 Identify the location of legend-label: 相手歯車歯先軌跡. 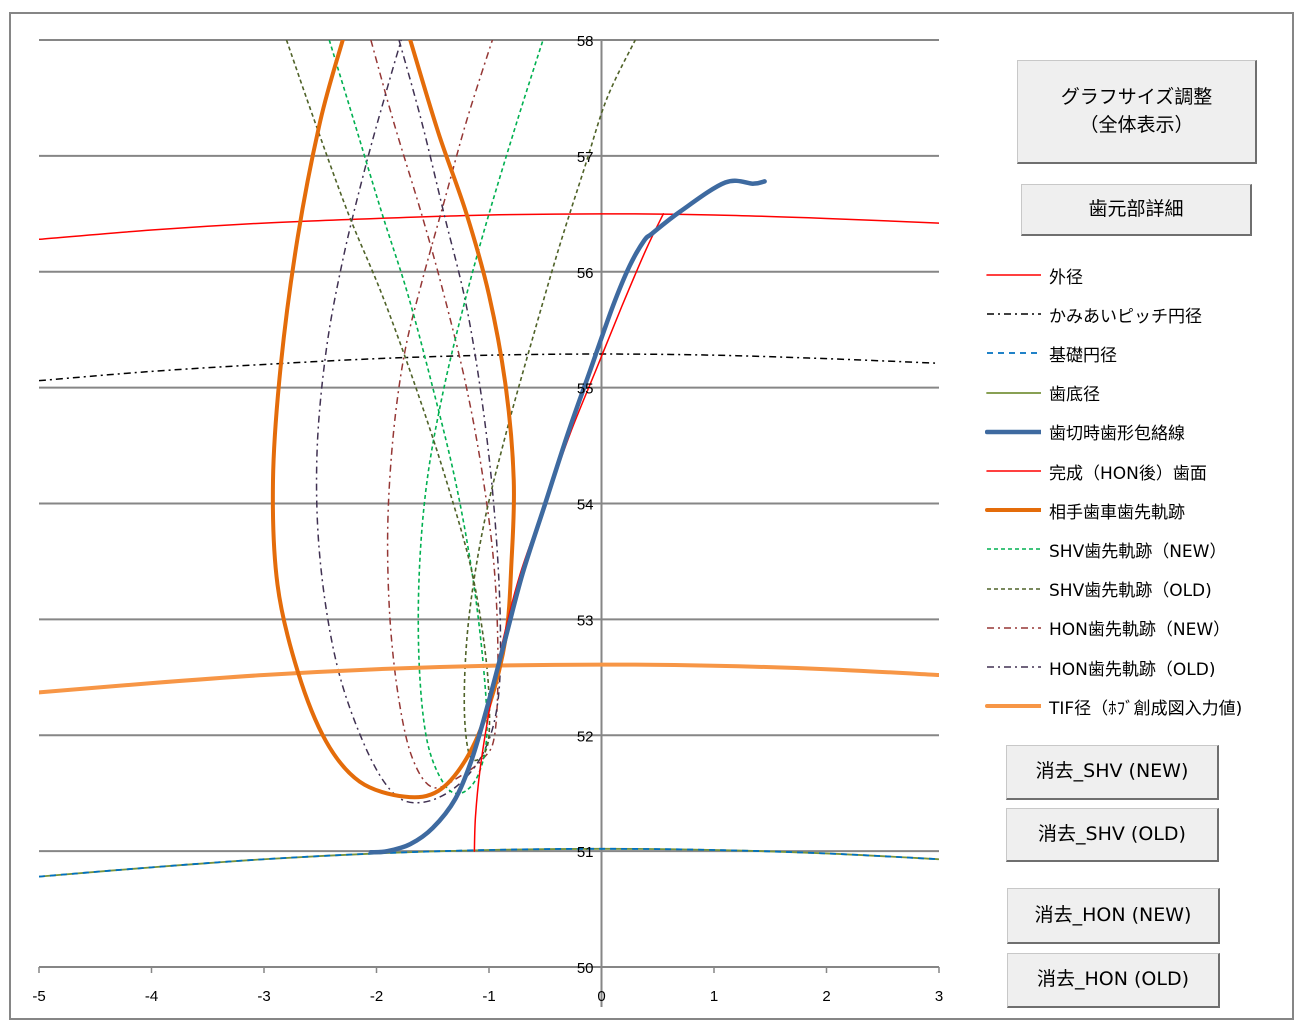
(1117, 512).